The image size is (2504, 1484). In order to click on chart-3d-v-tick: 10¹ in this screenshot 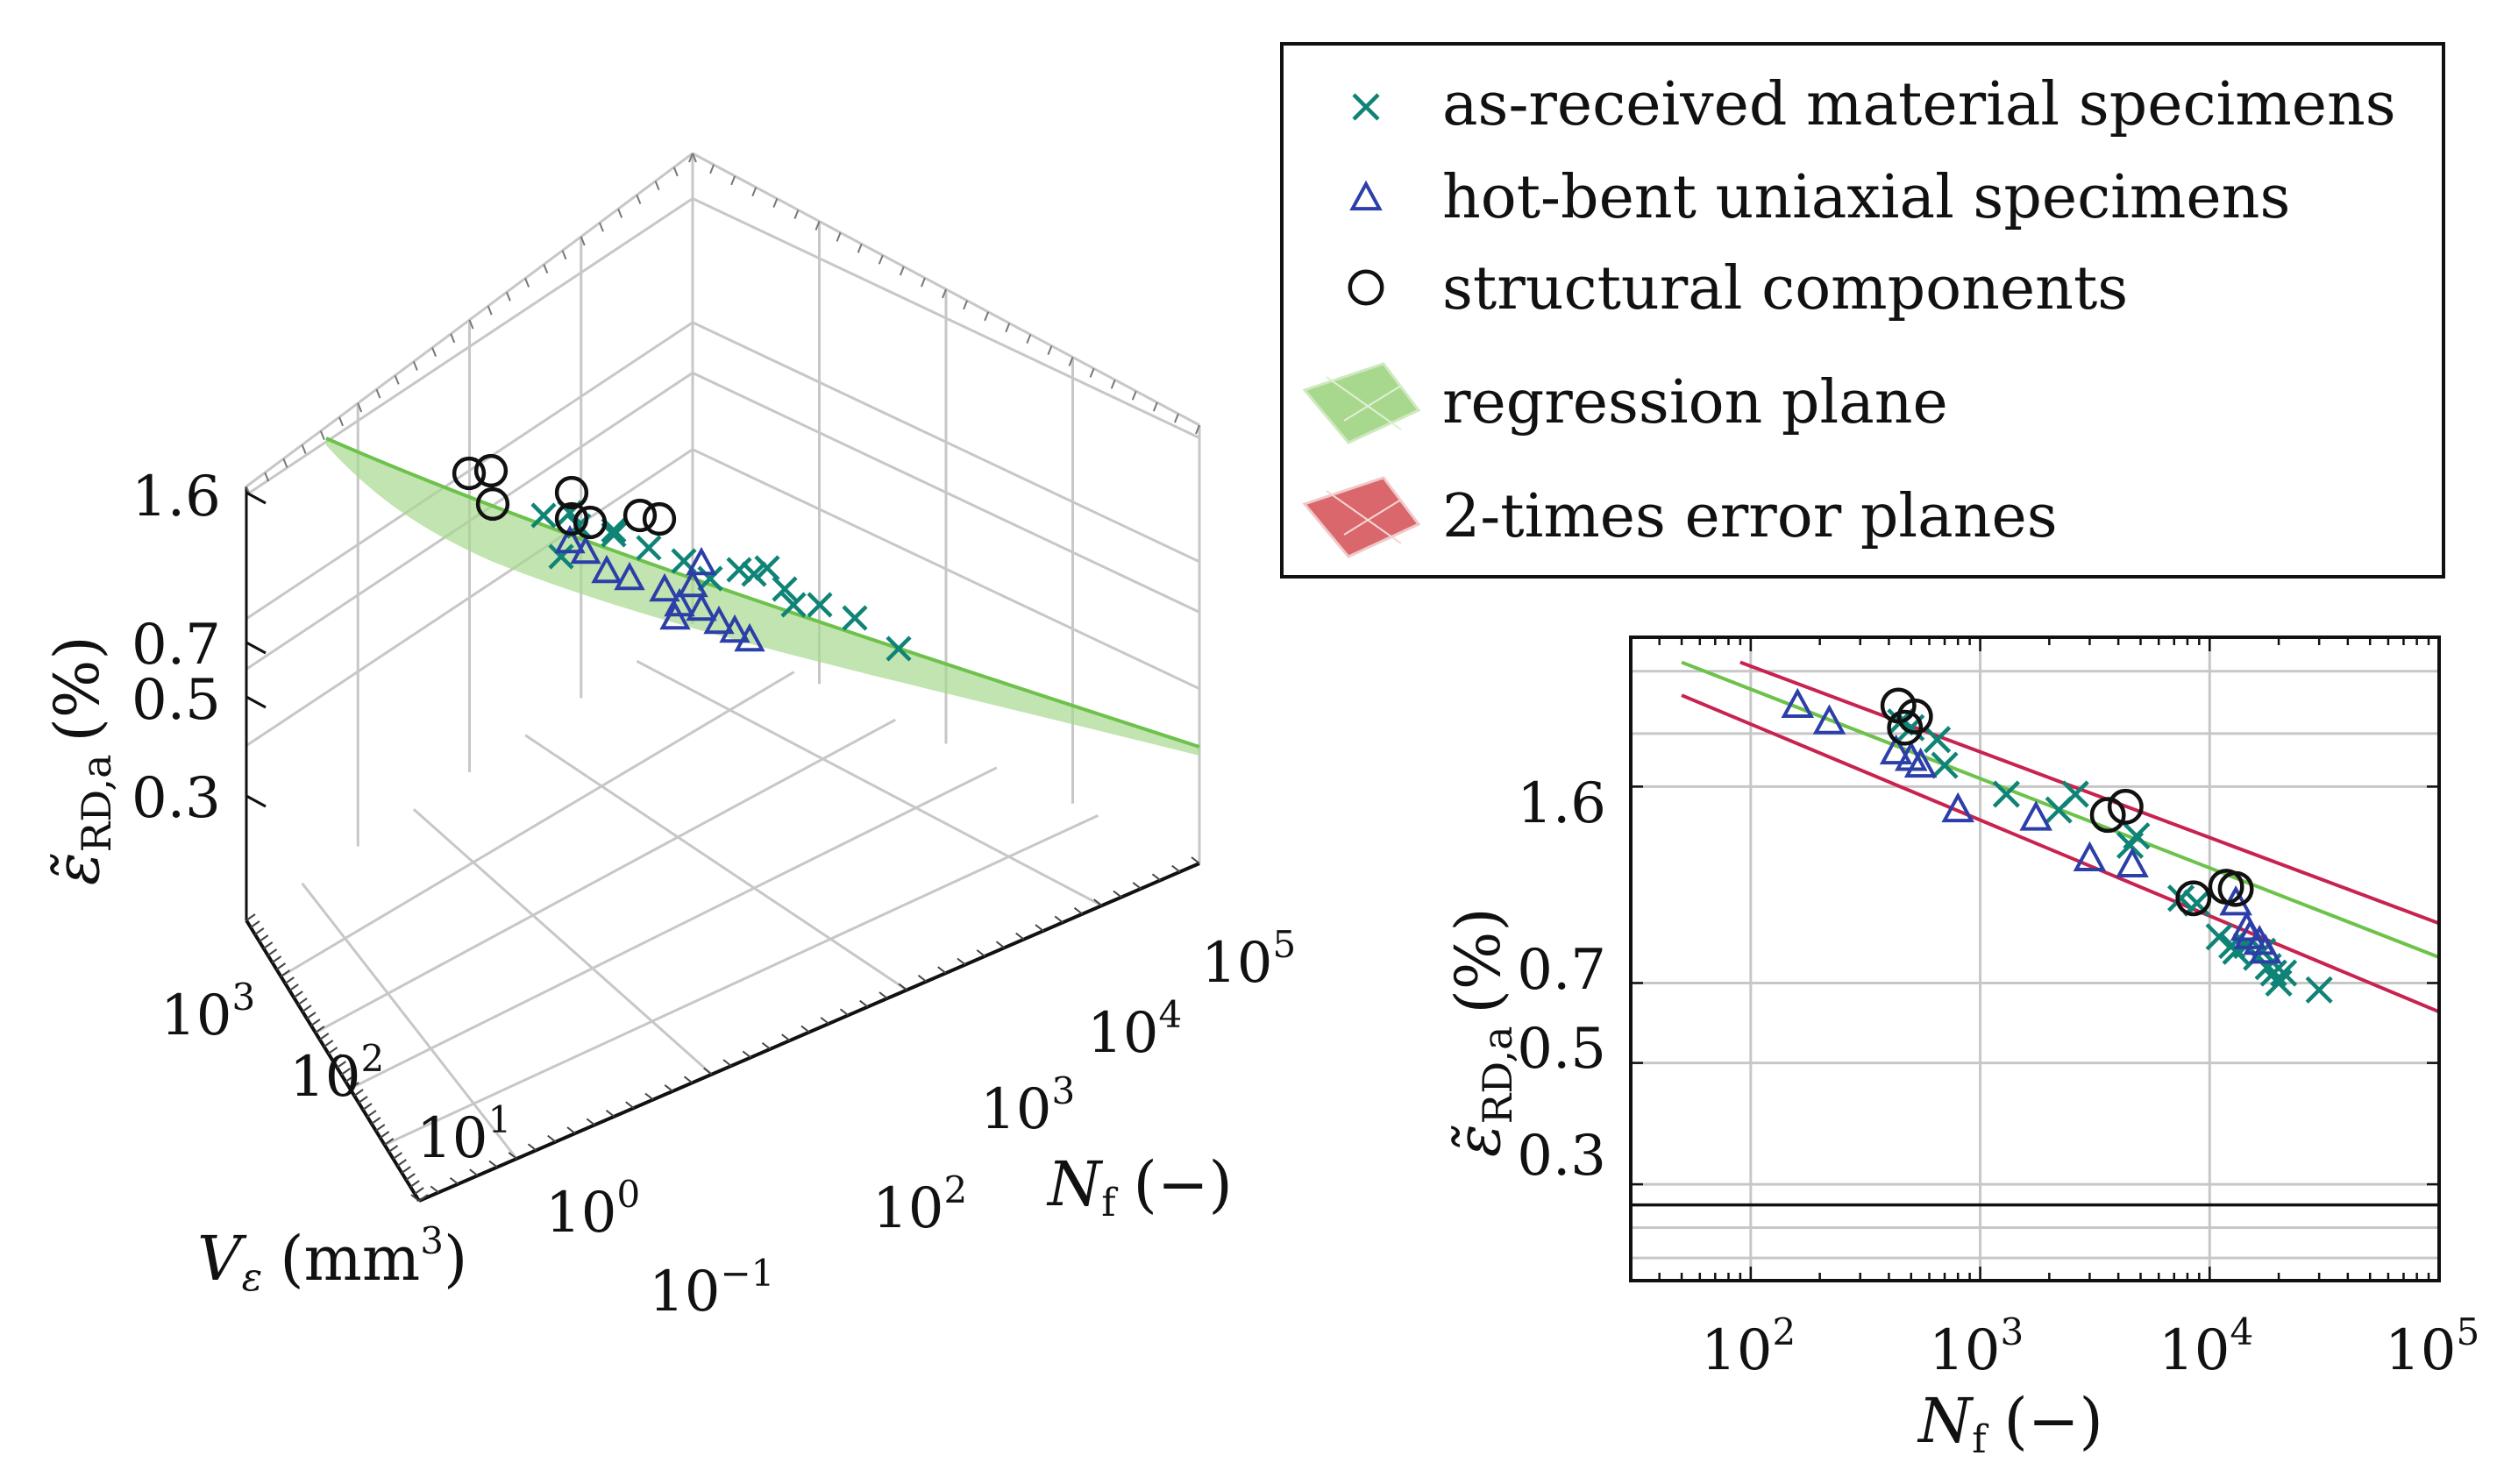, I will do `click(464, 1135)`.